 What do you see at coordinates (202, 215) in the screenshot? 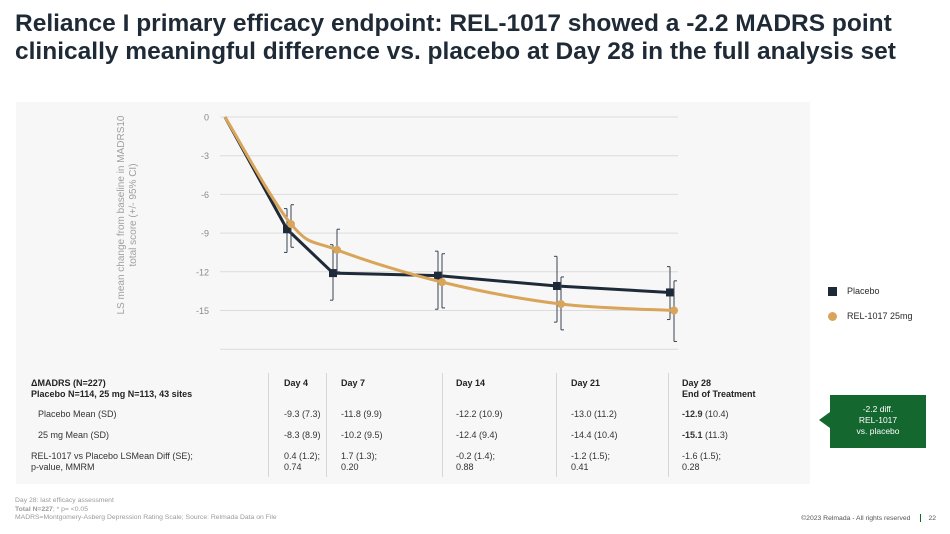
I see `y-axis-ticks: 0 -3 -6 -9 -12 -15` at bounding box center [202, 215].